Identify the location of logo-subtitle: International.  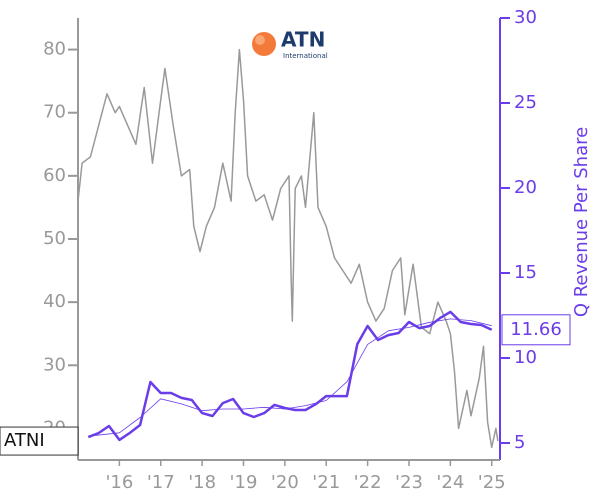
(305, 56).